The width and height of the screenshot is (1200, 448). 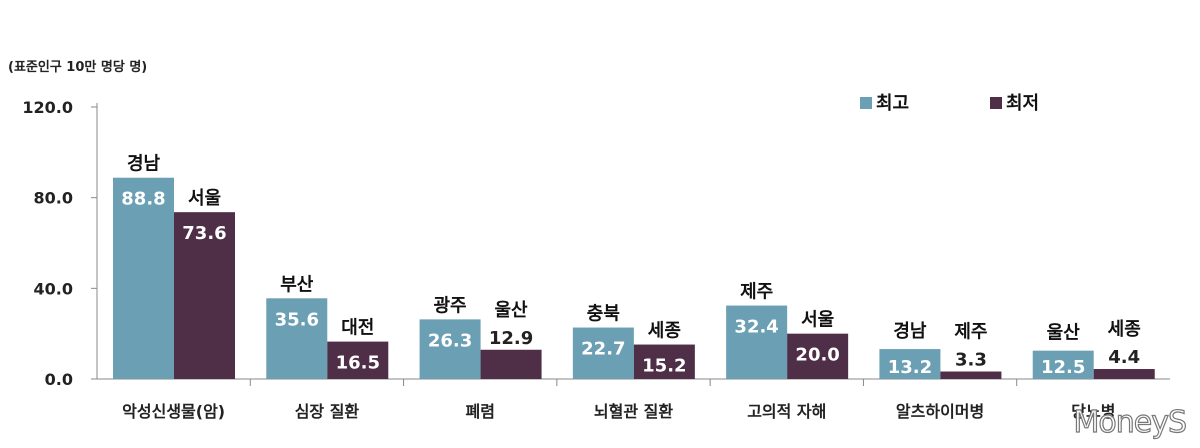 What do you see at coordinates (53, 198) in the screenshot?
I see `y-tick-label: 80.0` at bounding box center [53, 198].